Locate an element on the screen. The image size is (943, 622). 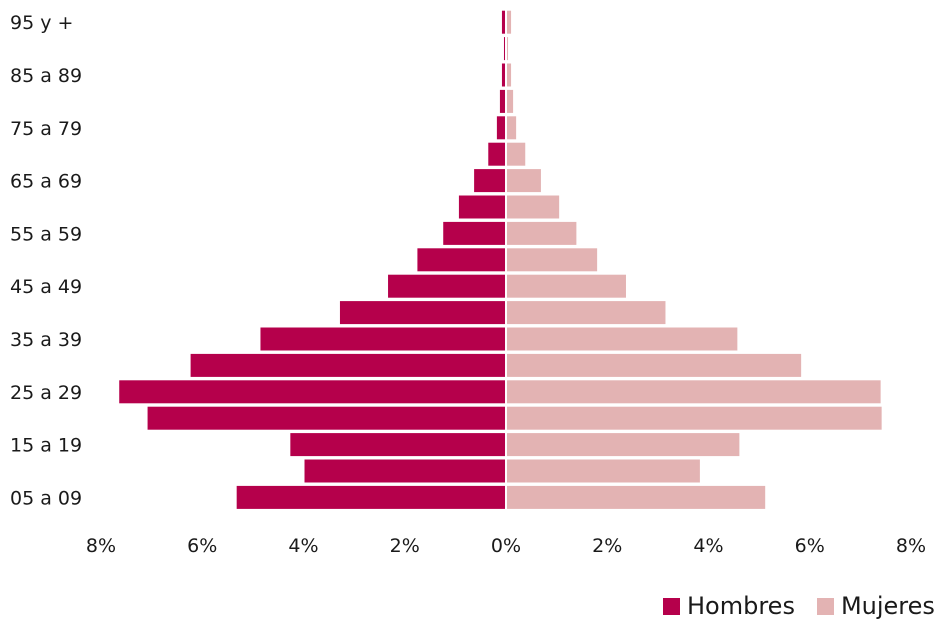
y-tick-label: 15 a 19 is located at coordinates (46, 446).